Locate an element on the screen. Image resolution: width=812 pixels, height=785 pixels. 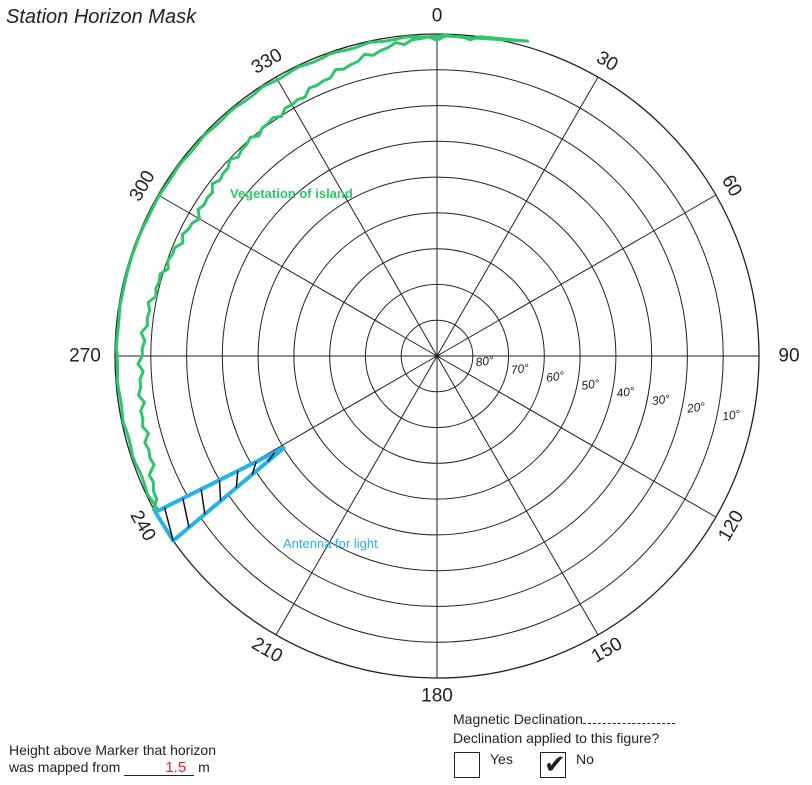
elevation-label-60: 60° is located at coordinates (555, 376).